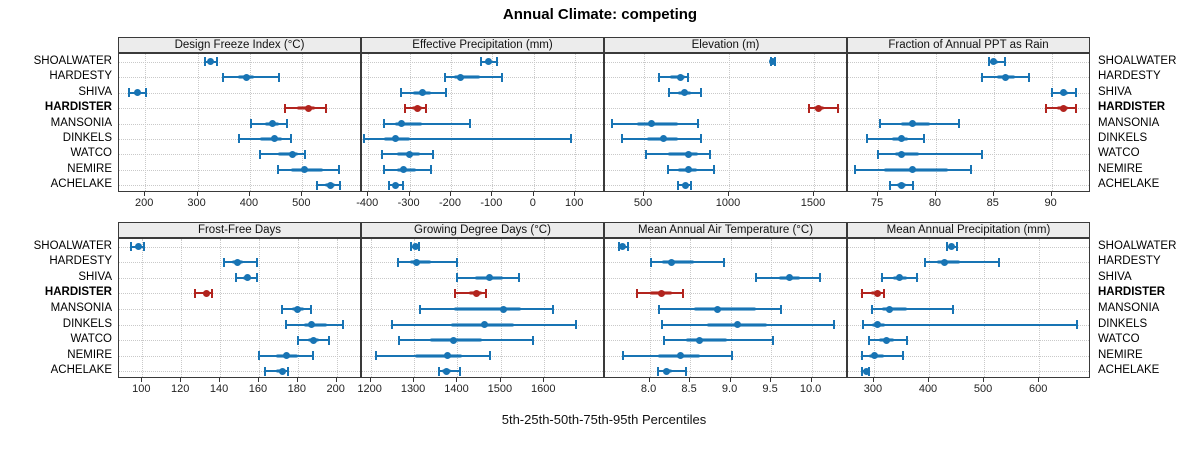 This screenshot has width=1200, height=450. Describe the element at coordinates (543, 389) in the screenshot. I see `axis-tick-label: 1600` at that location.